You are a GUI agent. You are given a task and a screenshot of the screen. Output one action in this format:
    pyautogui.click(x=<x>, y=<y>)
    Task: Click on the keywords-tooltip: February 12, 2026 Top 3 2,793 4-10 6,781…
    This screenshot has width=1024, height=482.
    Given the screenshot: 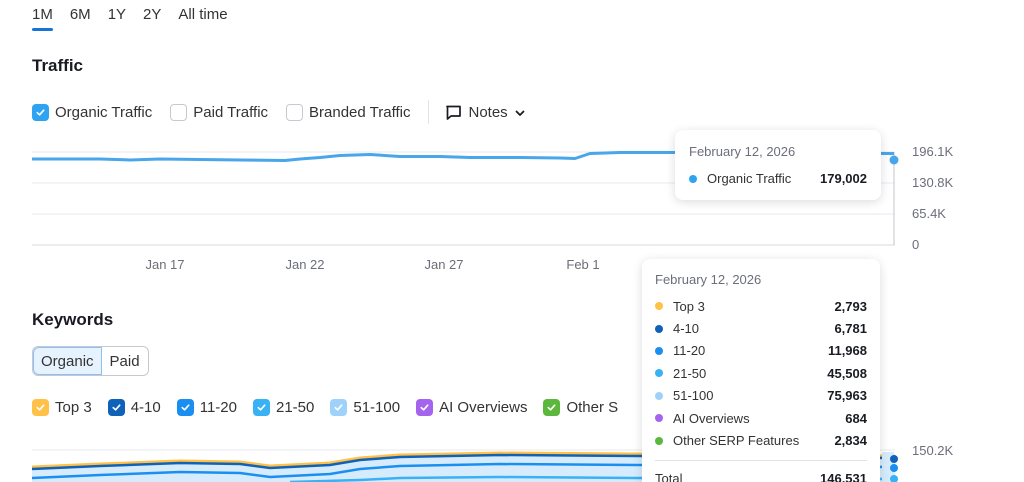 What is the action you would take?
    pyautogui.click(x=761, y=370)
    